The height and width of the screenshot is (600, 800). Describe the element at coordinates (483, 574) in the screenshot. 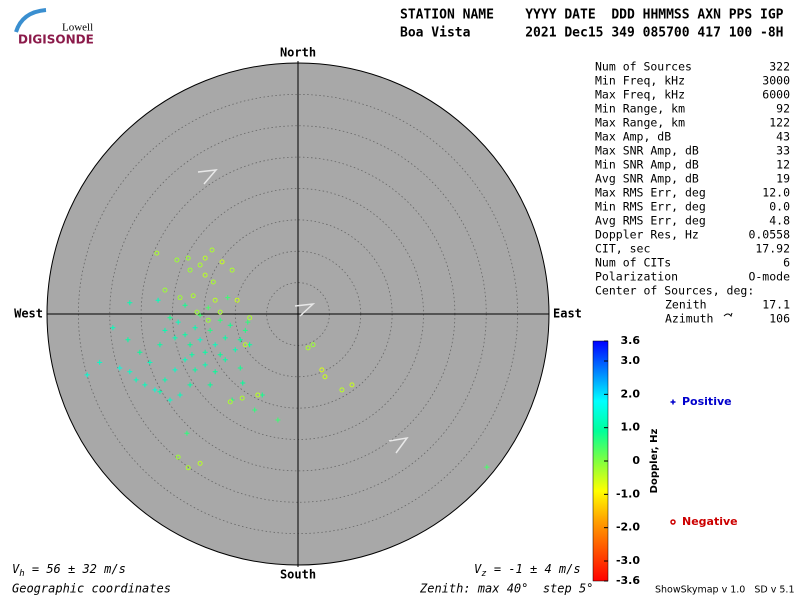

I see `vz-sub: z` at that location.